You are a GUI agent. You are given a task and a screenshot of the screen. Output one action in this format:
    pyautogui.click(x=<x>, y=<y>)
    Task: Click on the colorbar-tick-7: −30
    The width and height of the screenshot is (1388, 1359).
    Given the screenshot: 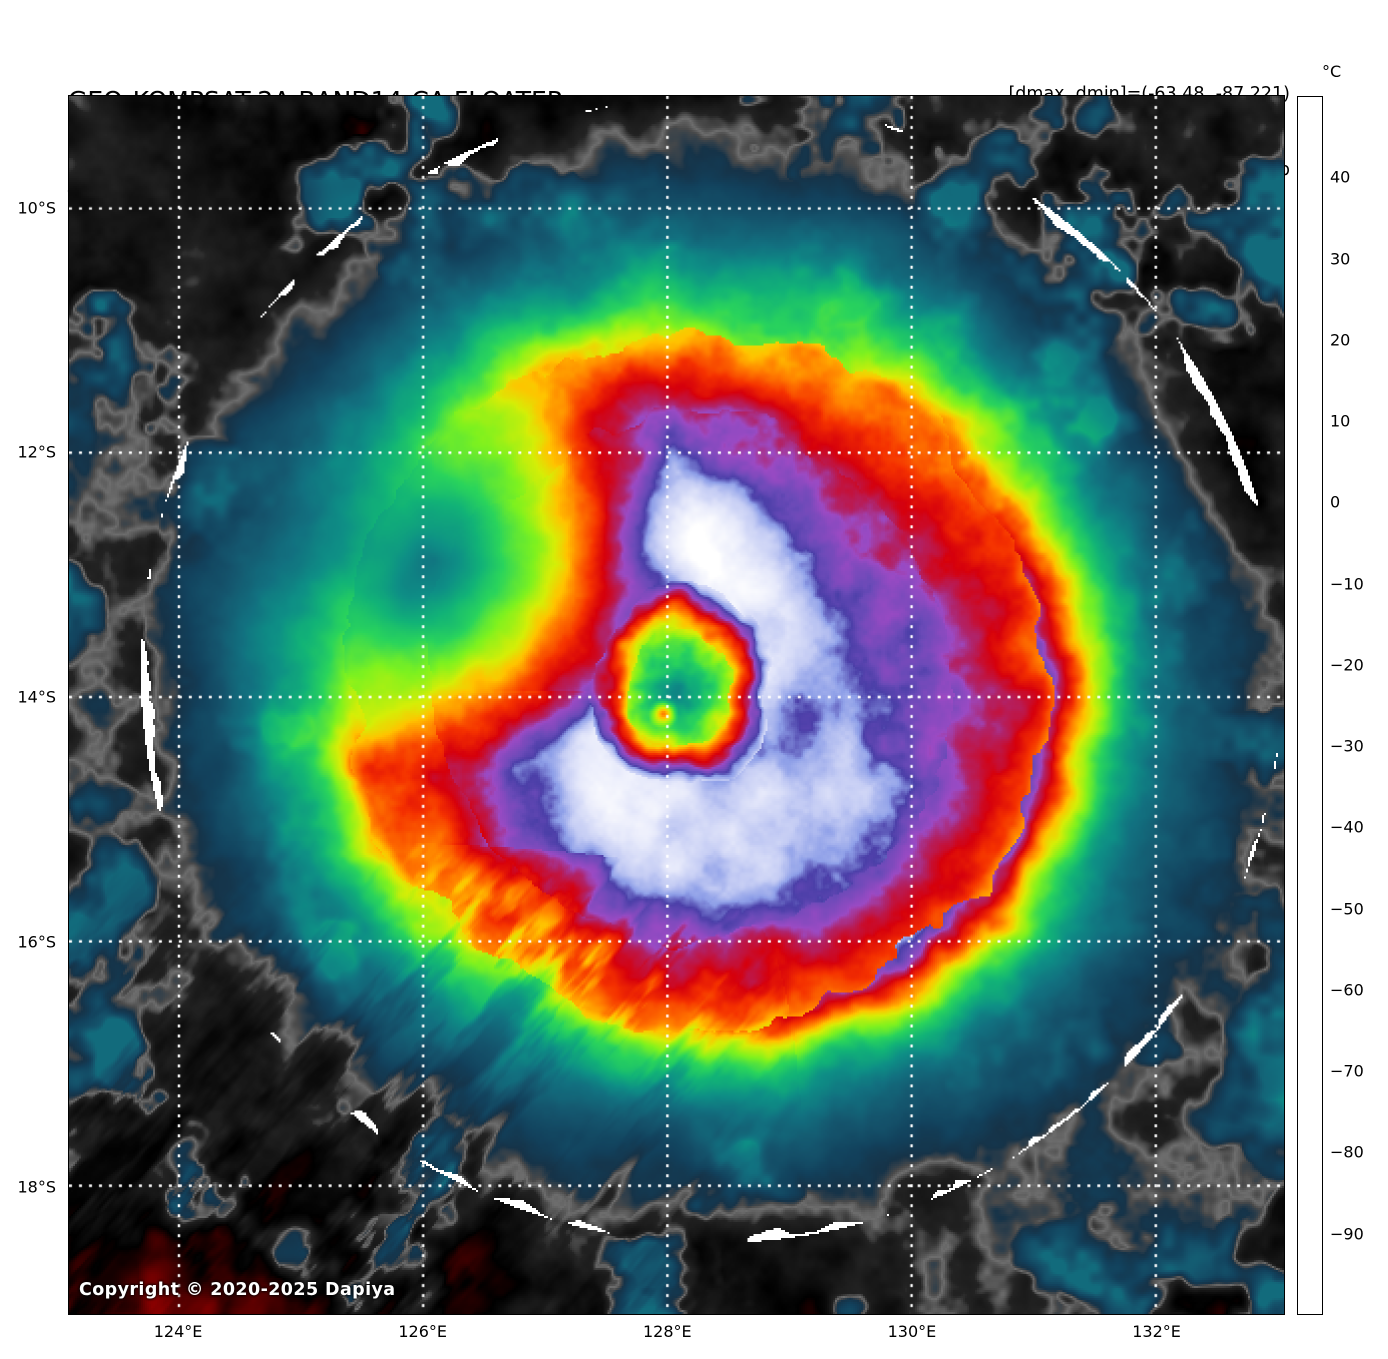 What is the action you would take?
    pyautogui.click(x=1347, y=746)
    